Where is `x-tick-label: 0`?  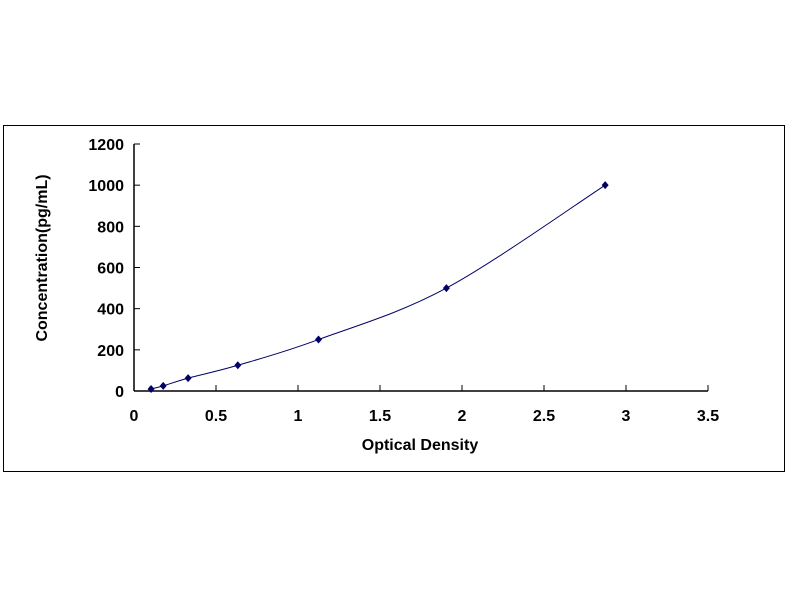
x-tick-label: 0 is located at coordinates (134, 416).